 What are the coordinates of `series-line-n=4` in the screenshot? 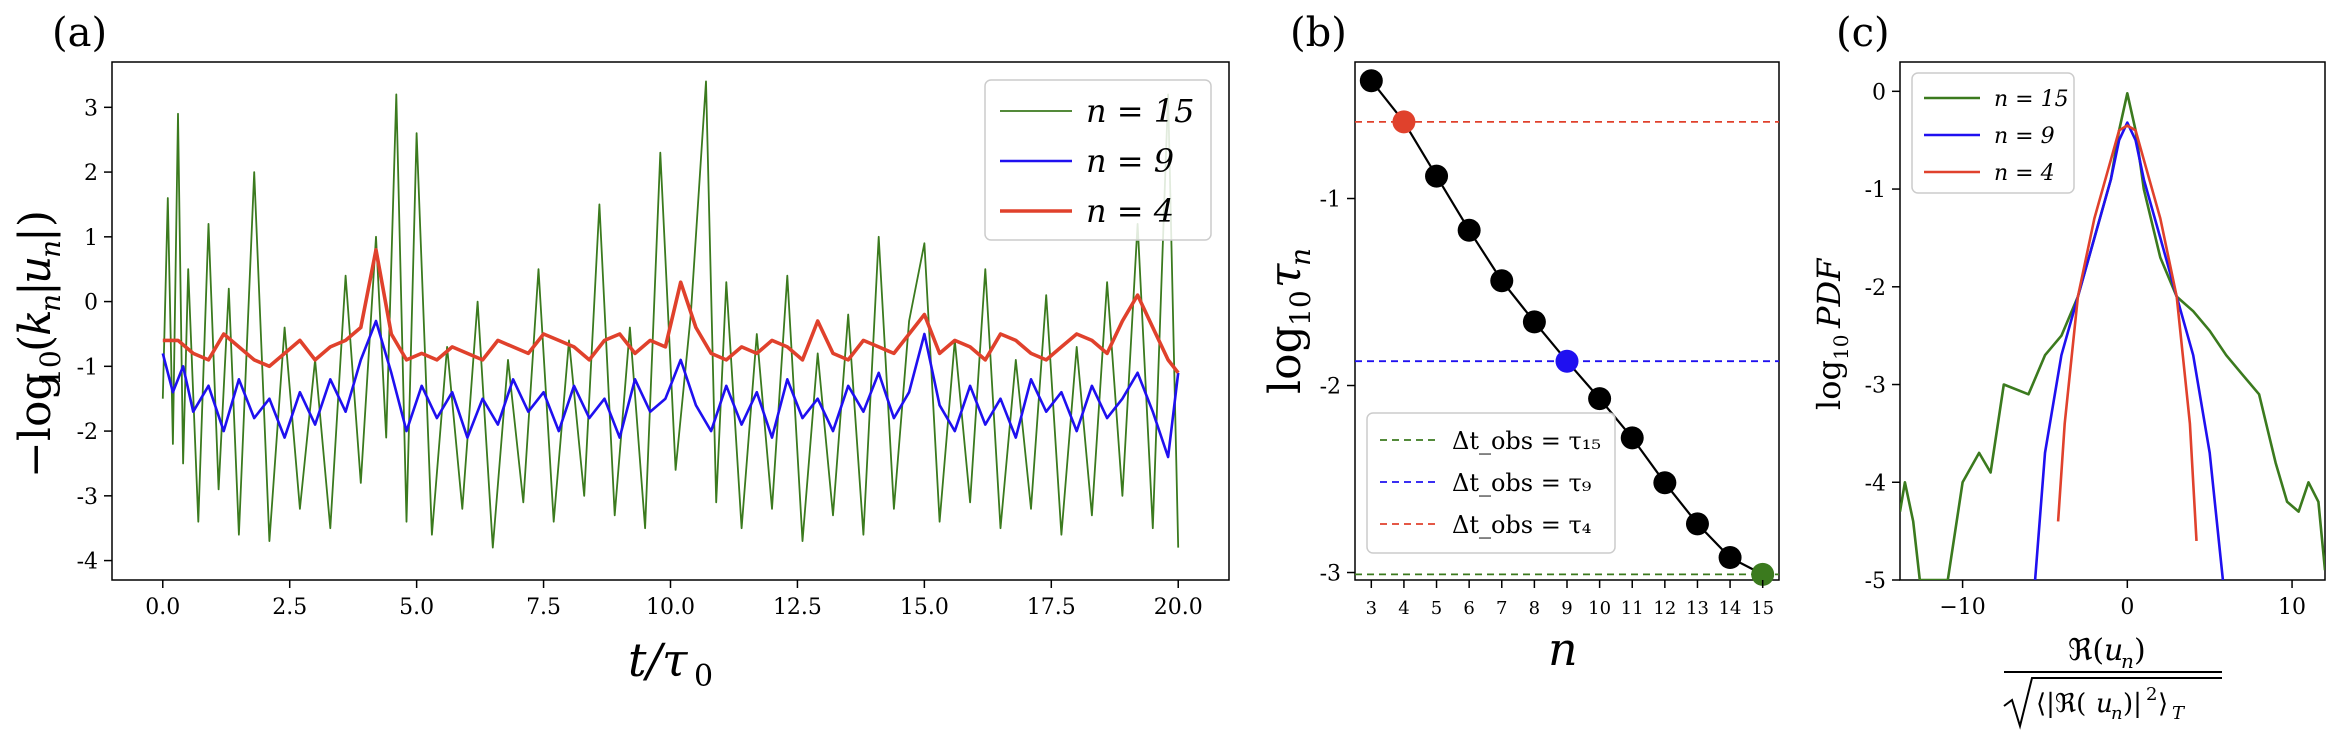 It's located at (671, 311).